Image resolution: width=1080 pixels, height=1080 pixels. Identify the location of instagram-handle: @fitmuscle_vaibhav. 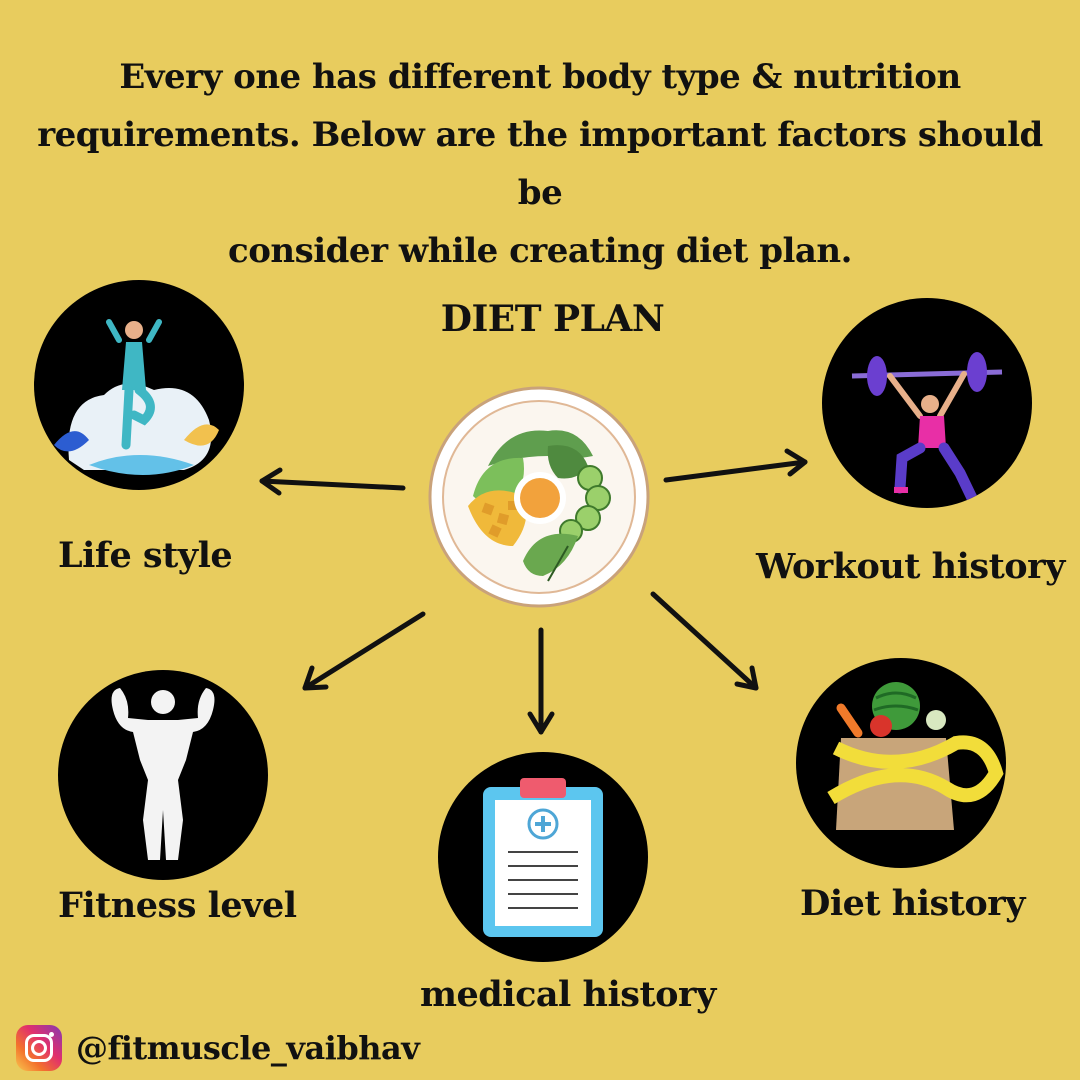
(248, 1048).